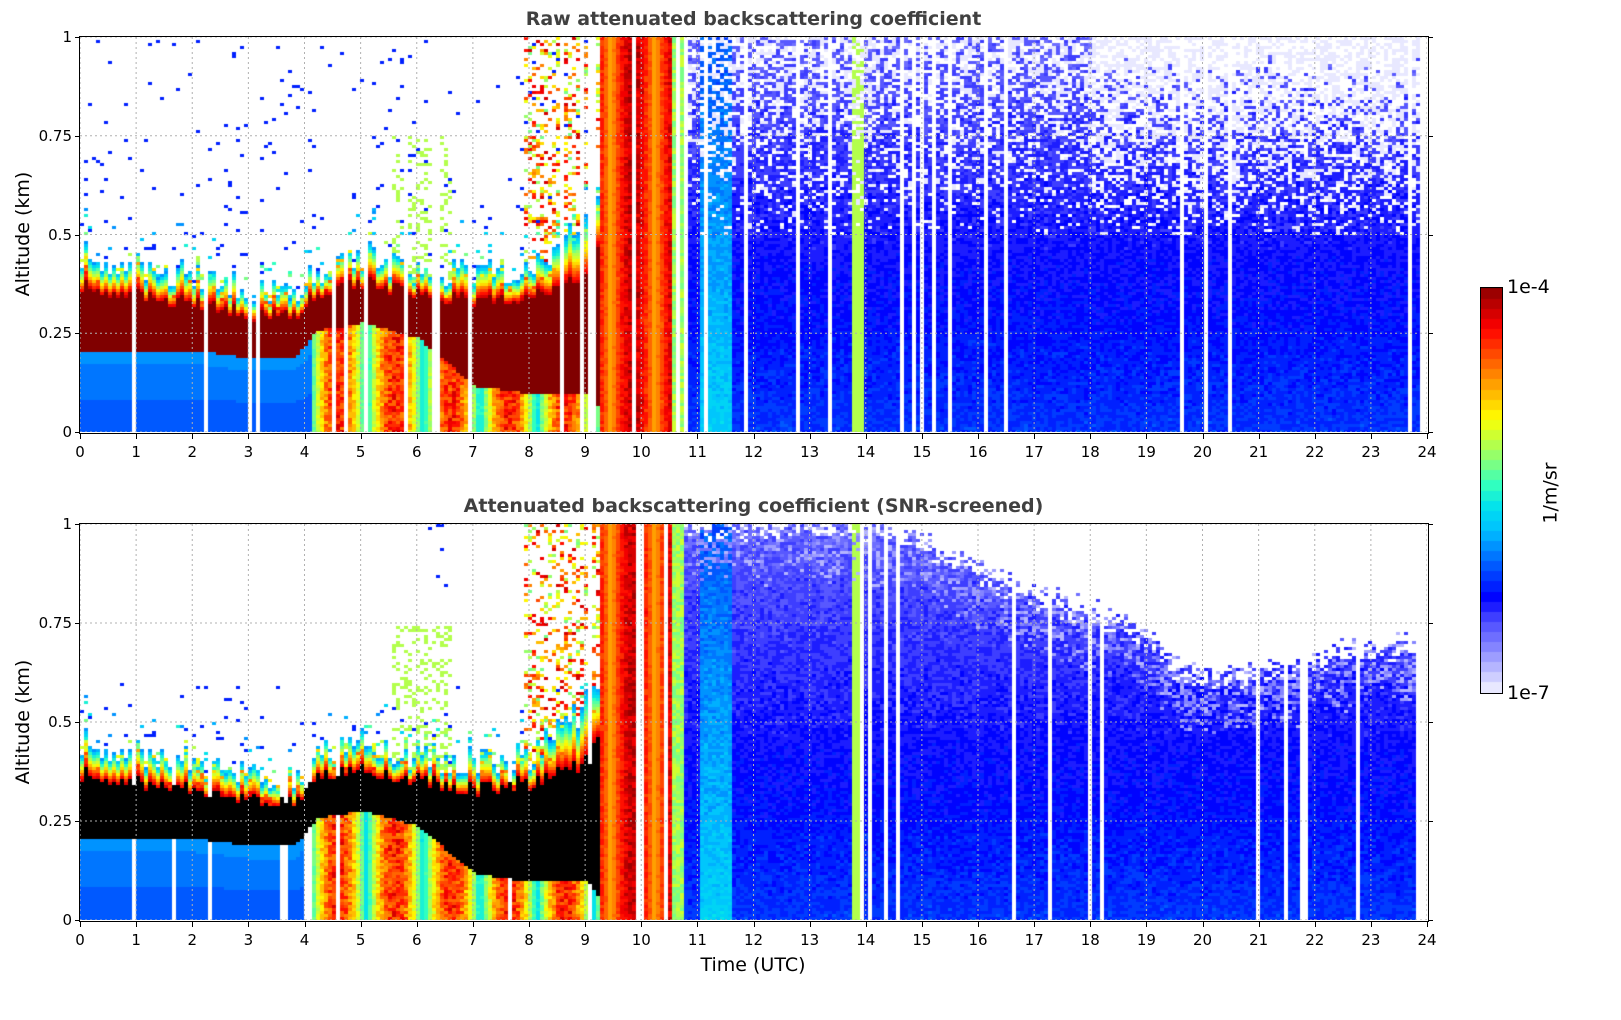  I want to click on x-tick-label: 5, so click(360, 940).